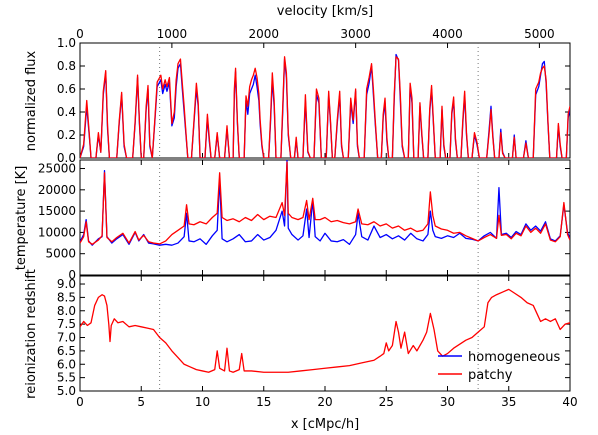 The width and height of the screenshot is (598, 435). What do you see at coordinates (57, 232) in the screenshot?
I see `middle-ytick-label: 10000` at bounding box center [57, 232].